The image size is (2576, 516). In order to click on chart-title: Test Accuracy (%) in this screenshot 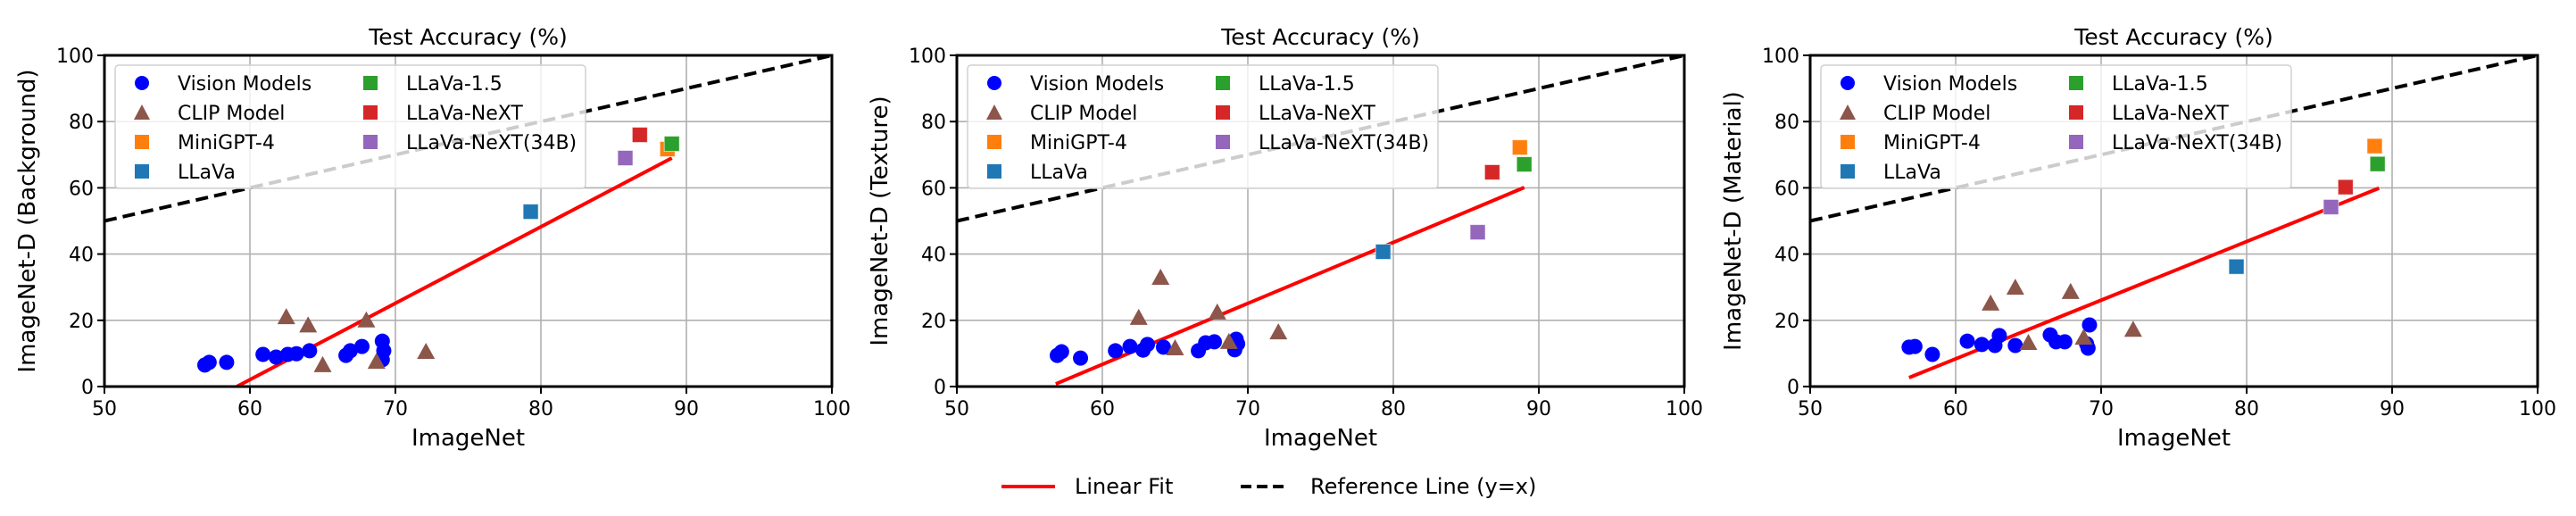, I will do `click(468, 37)`.